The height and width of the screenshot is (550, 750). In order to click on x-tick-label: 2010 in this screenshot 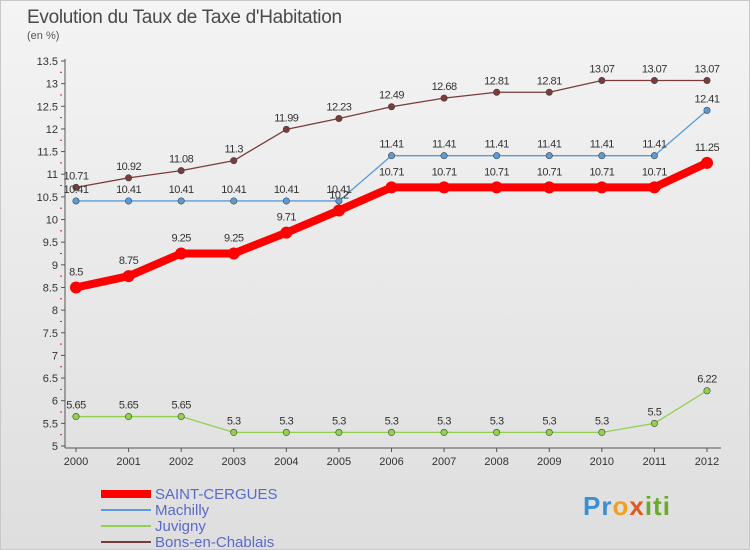, I will do `click(602, 462)`.